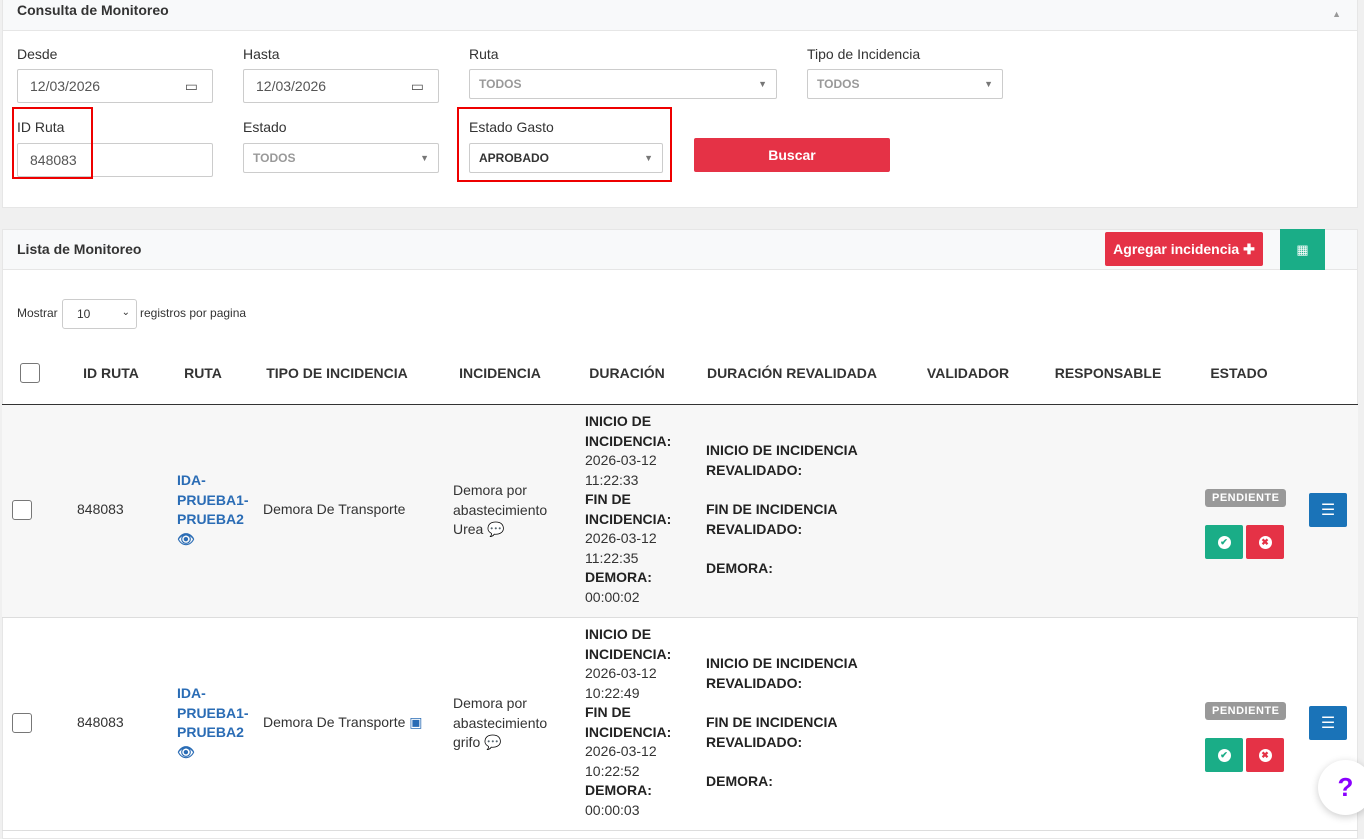 The image size is (1364, 839). I want to click on add-incidencia-button: Agregar incidencia ✚, so click(1184, 249).